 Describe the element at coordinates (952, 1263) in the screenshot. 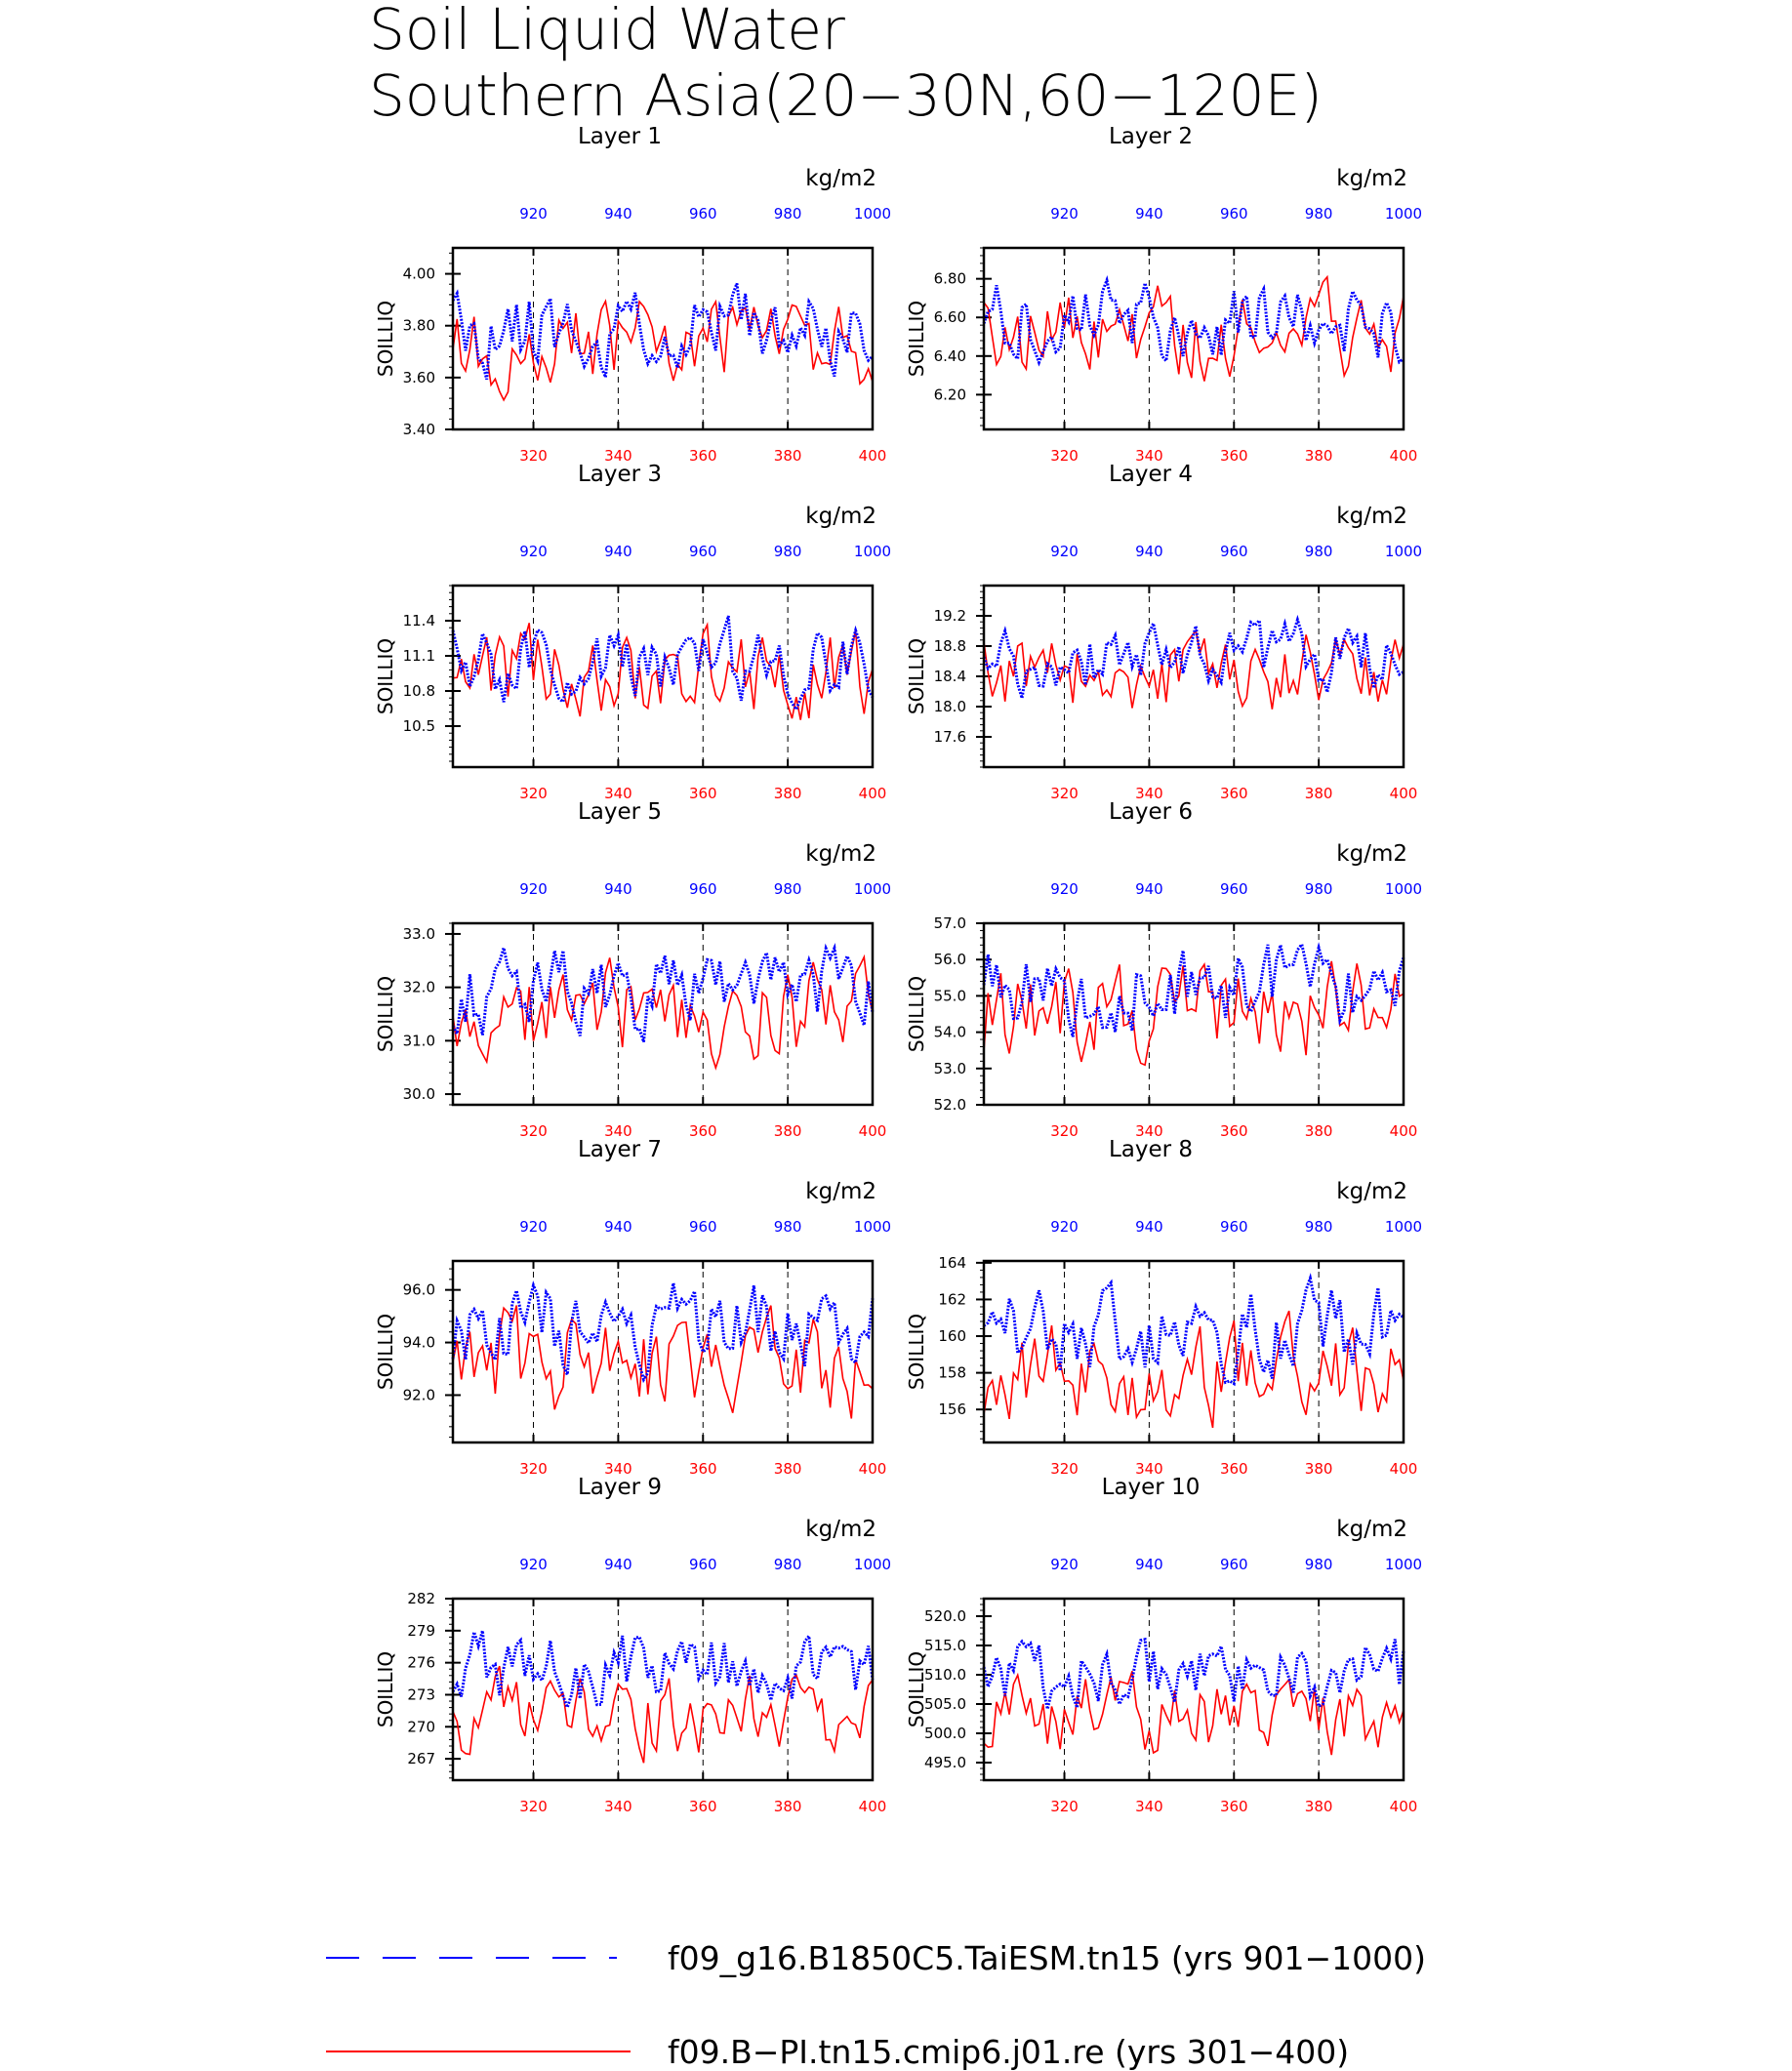

I see `y-tick-label: 164` at that location.